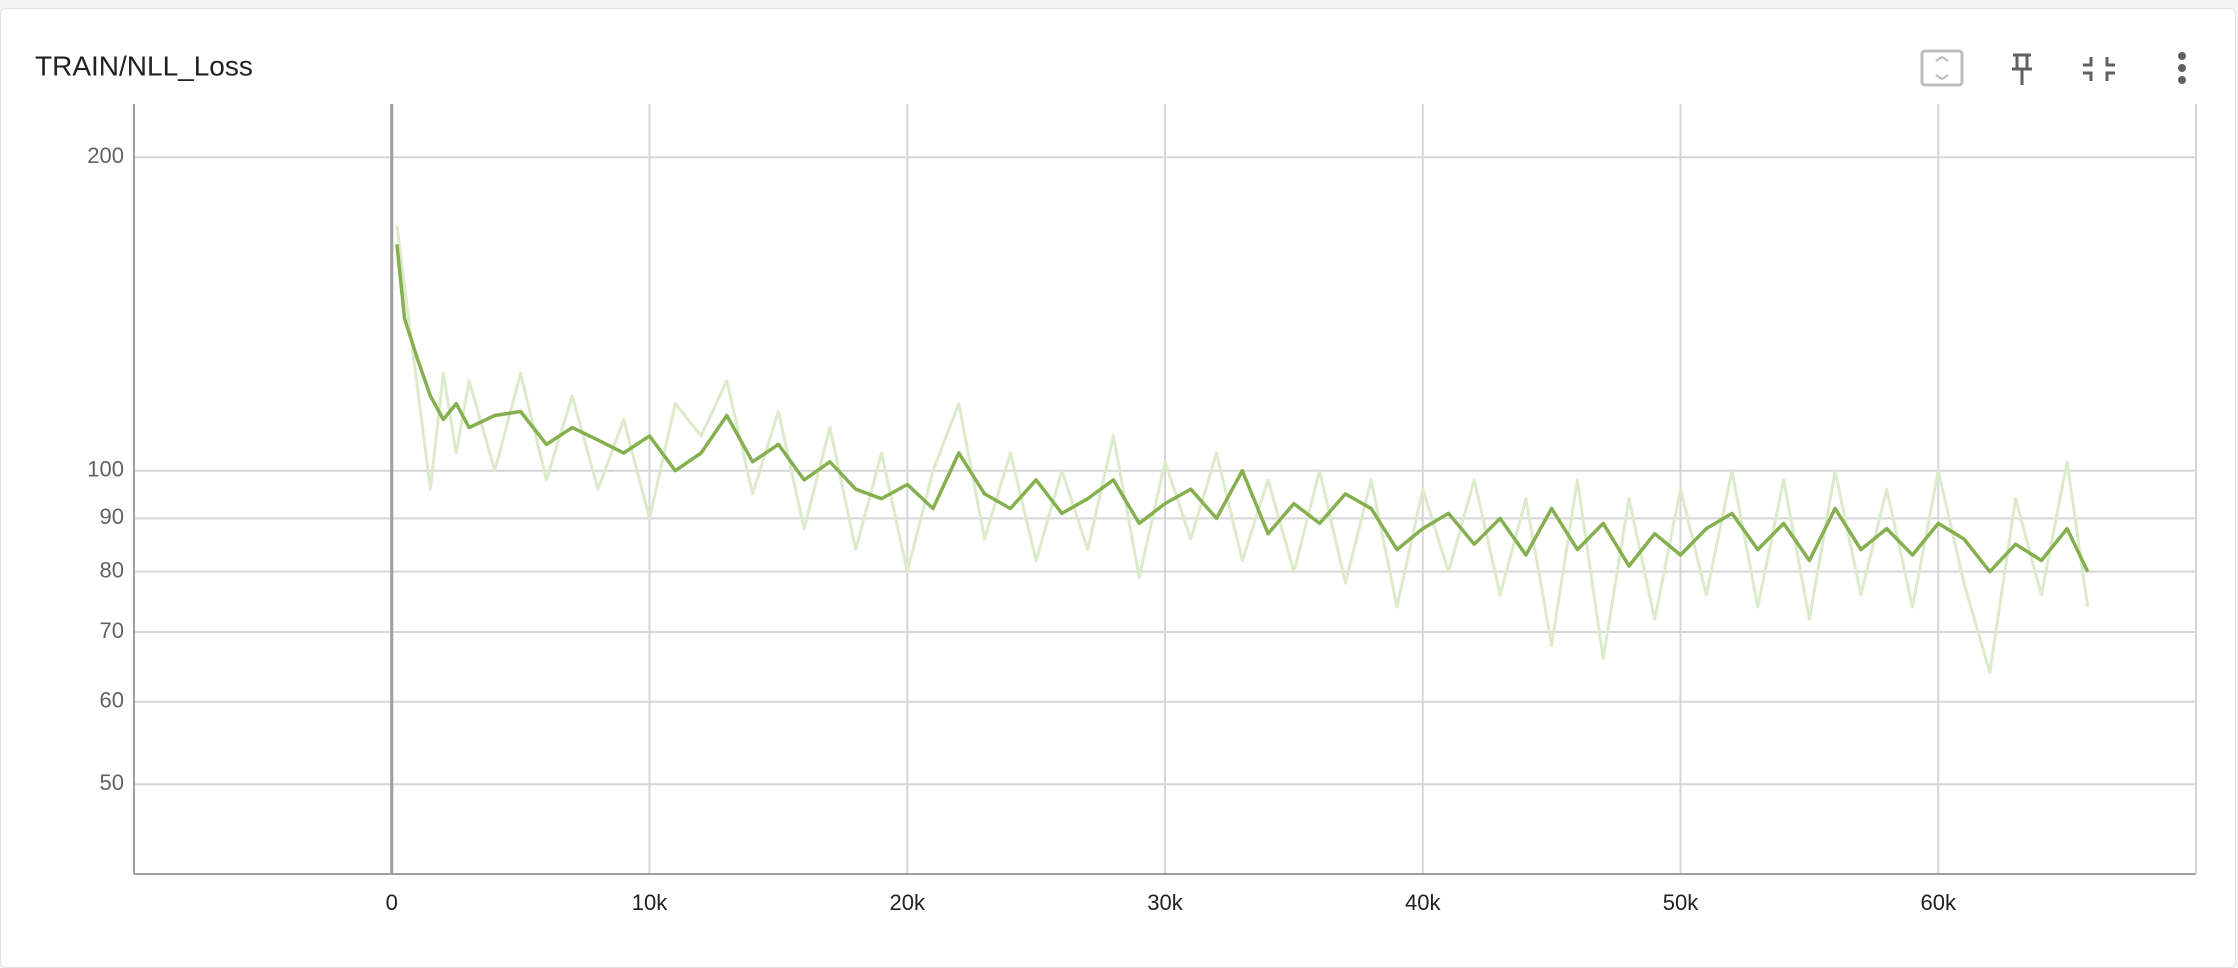 Image resolution: width=2238 pixels, height=968 pixels. Describe the element at coordinates (1423, 902) in the screenshot. I see `x-tick-label: 40k` at that location.